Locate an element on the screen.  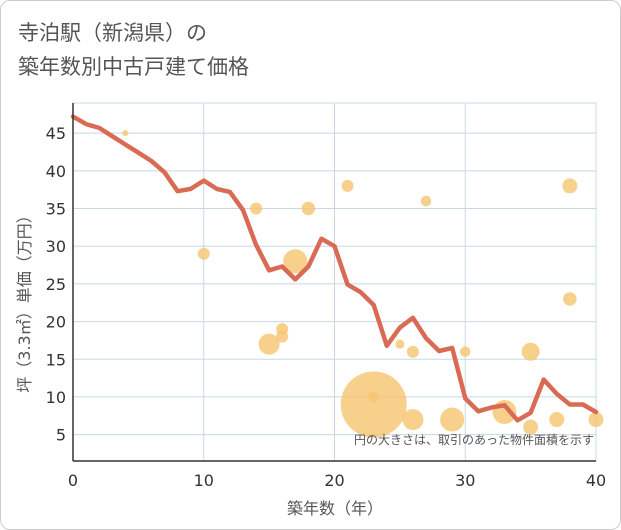
chart-title: 寺泊駅（新潟県）の 築年数別中古戸建て価格 is located at coordinates (133, 50).